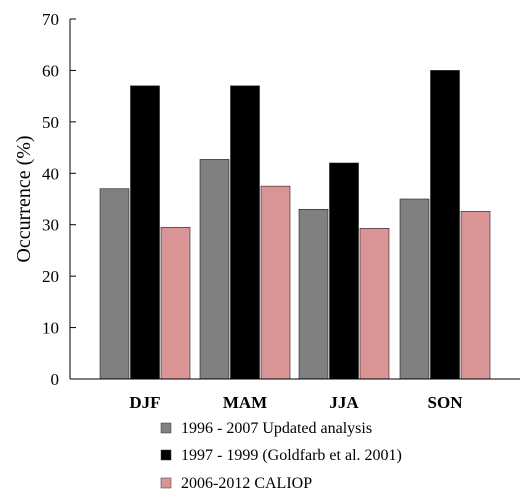  I want to click on legend-label-series-2: 1997 - 1999 (Goldfarb et al. 2001), so click(291, 455).